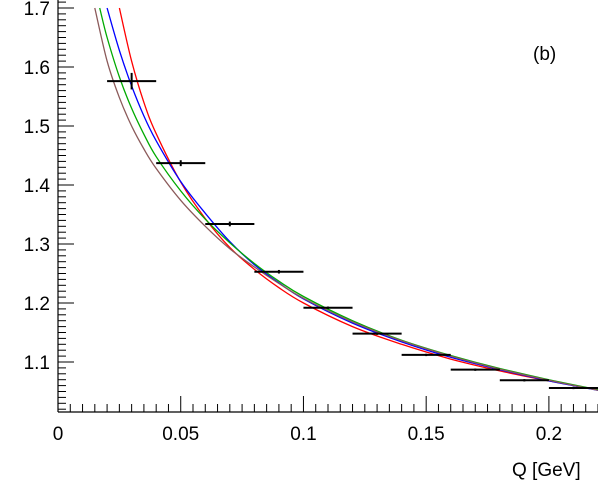 Image resolution: width=598 pixels, height=486 pixels. What do you see at coordinates (37, 363) in the screenshot?
I see `y-tick-label: 1.1` at bounding box center [37, 363].